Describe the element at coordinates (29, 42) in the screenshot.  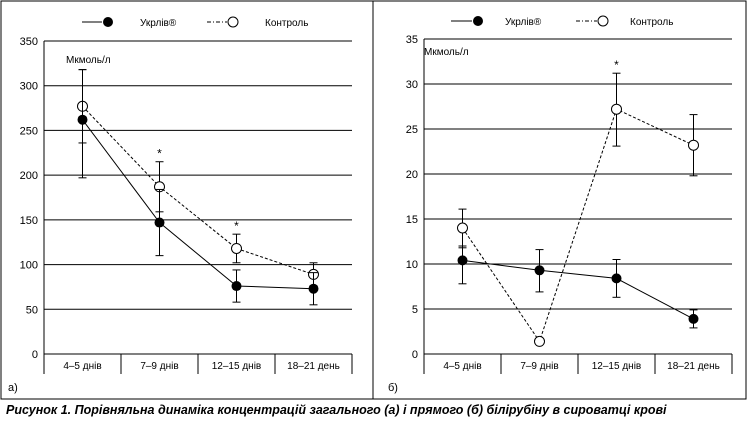
I see `y-tick-label: 350` at that location.